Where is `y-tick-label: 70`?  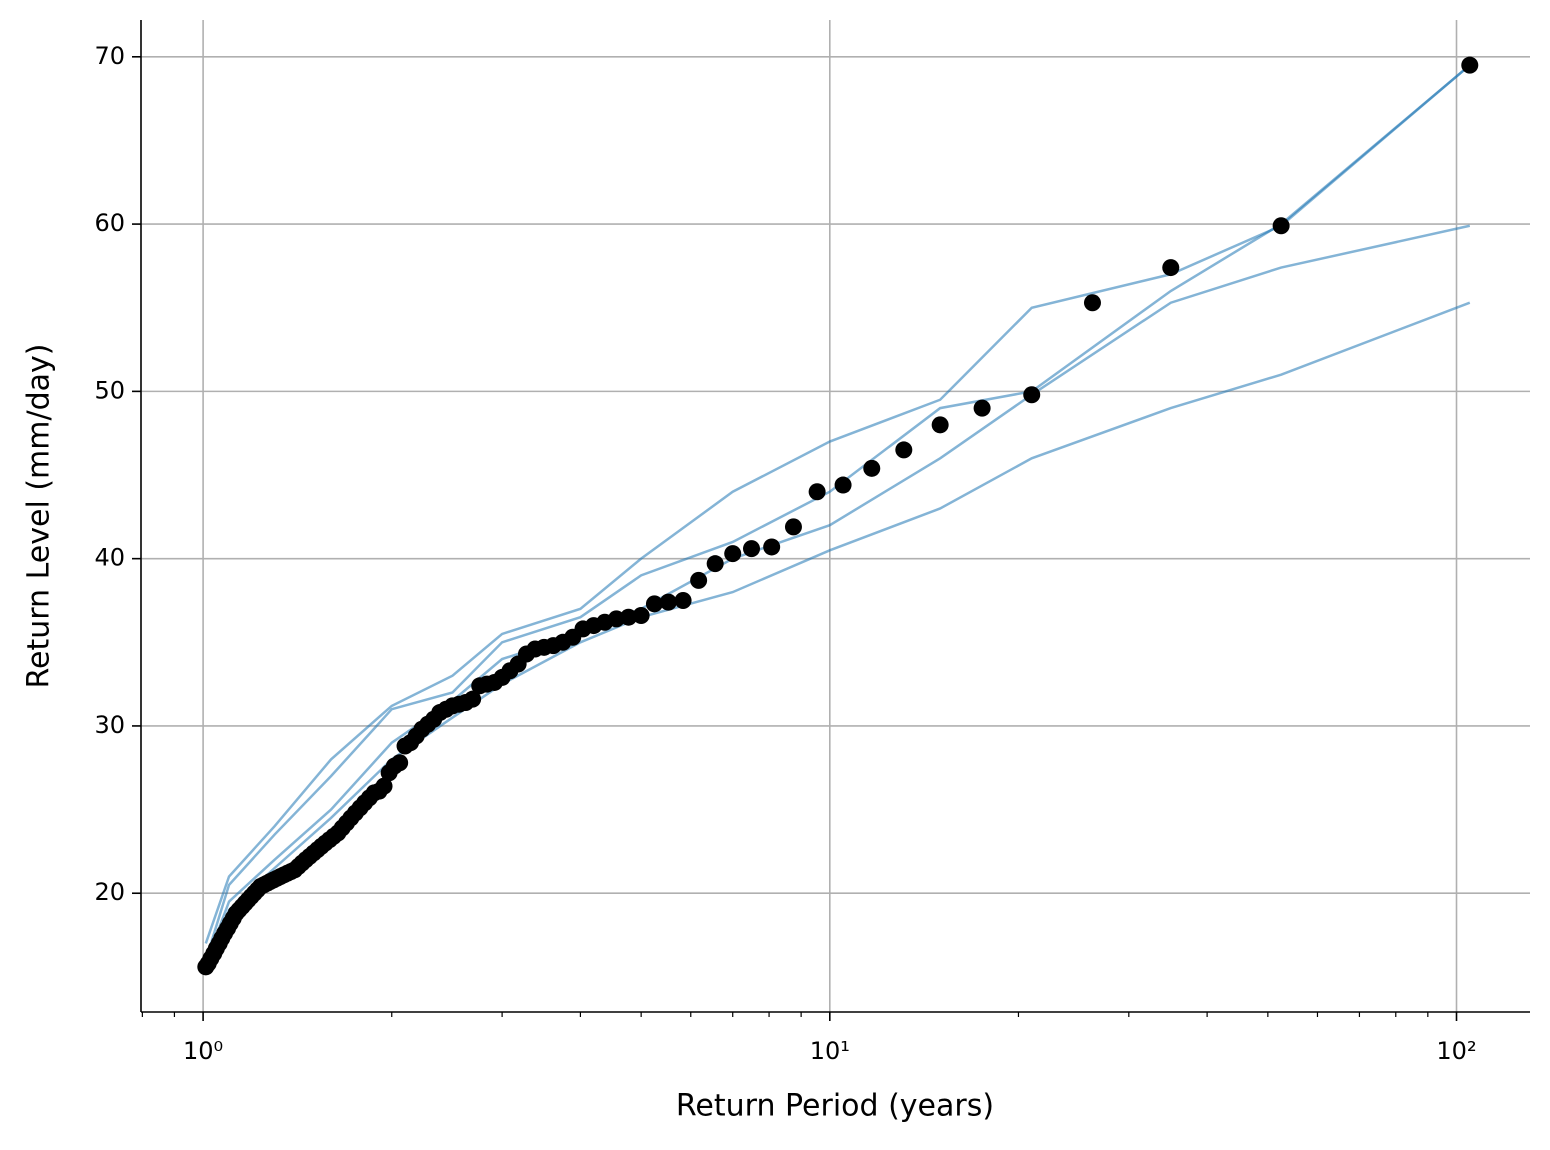 y-tick-label: 70 is located at coordinates (109, 56).